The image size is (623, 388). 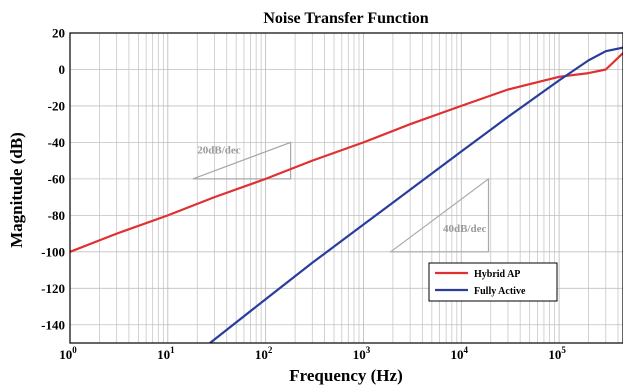 I want to click on x-tick-label: 10³, so click(x=362, y=353).